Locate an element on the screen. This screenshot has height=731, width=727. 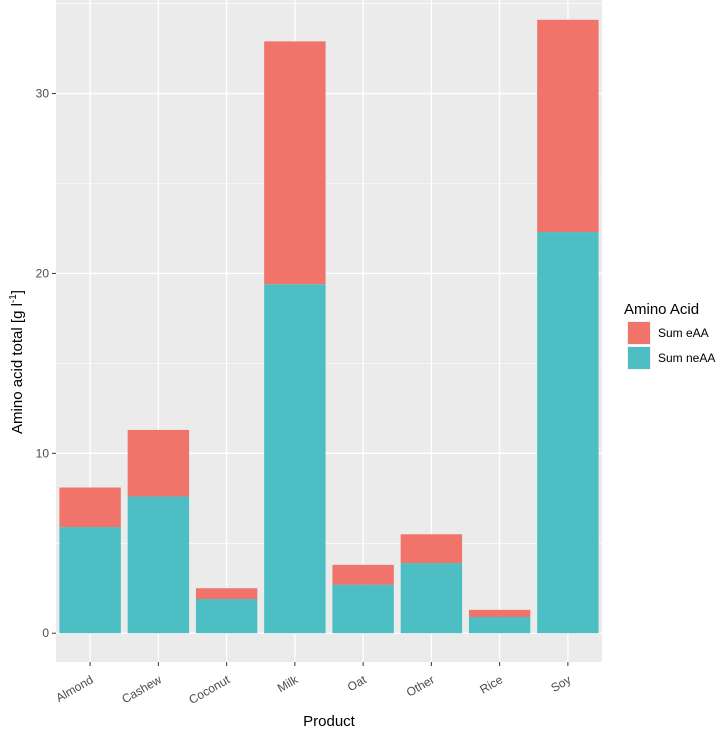
x-axis-title: Product is located at coordinates (329, 721).